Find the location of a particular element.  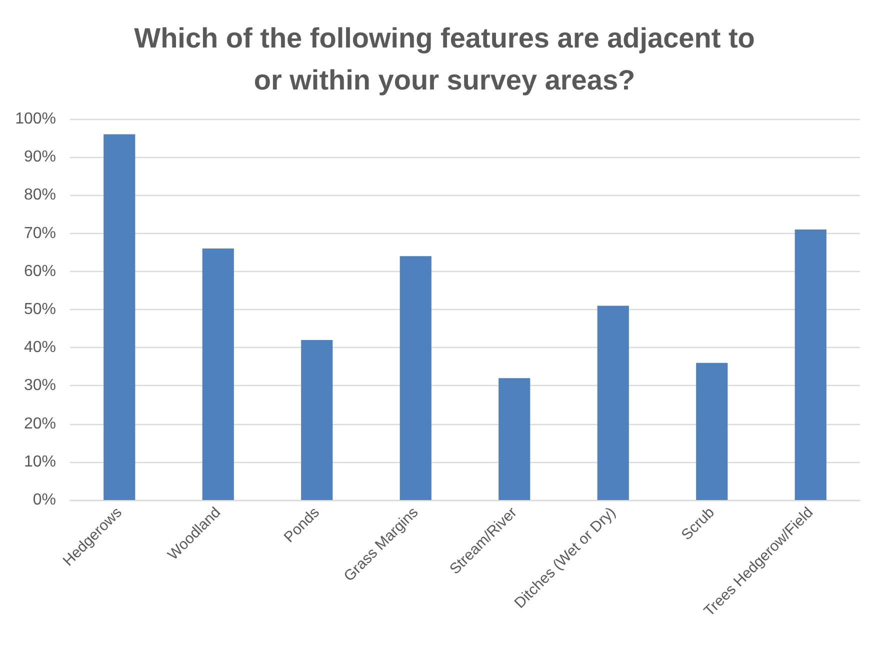

y-tick-label: 90% is located at coordinates (40, 157).